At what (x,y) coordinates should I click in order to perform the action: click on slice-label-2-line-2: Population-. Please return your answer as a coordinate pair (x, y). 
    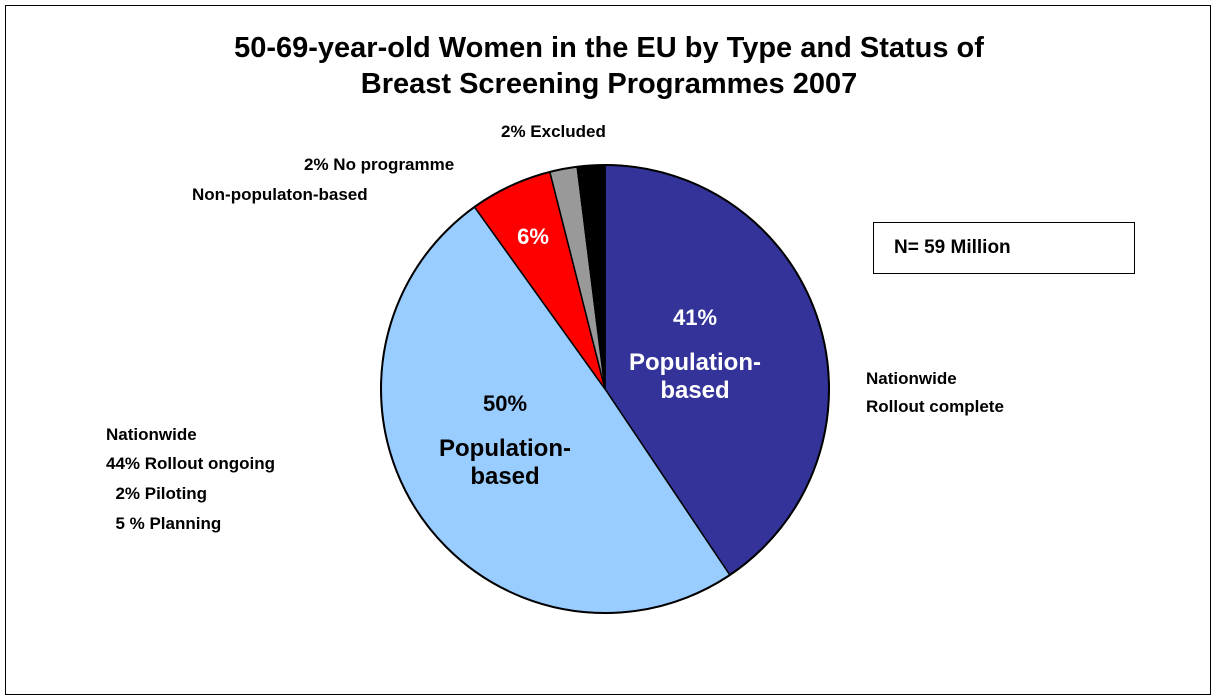
    Looking at the image, I should click on (505, 448).